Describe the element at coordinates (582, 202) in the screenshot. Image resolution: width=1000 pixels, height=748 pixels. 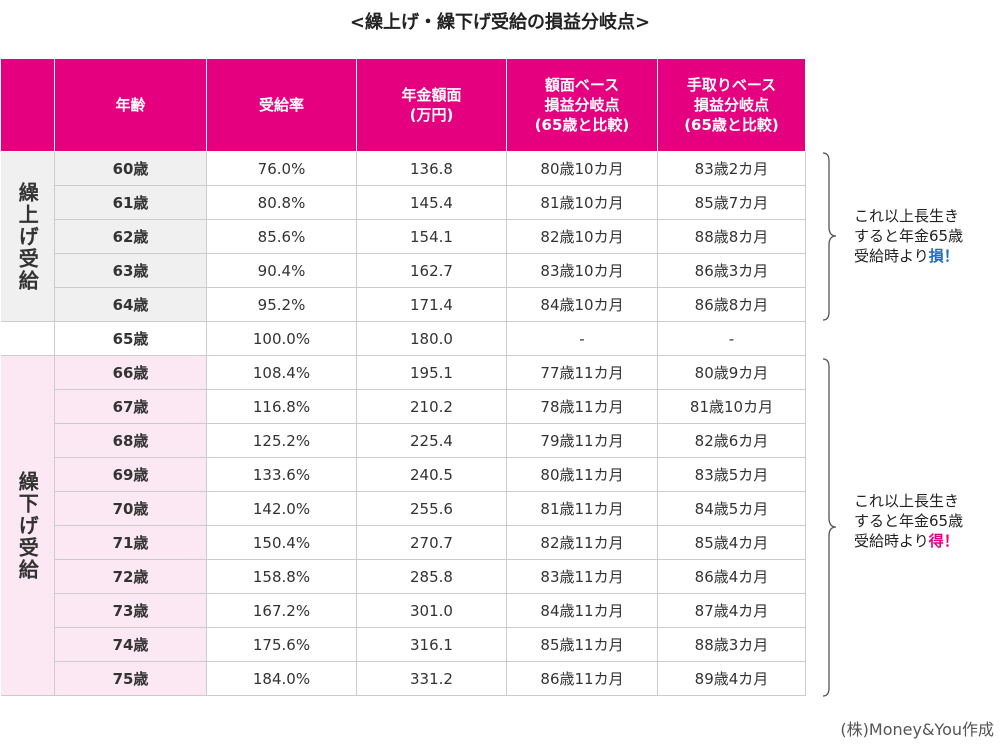
I see `gross-breakeven-cell: 81歳10カ月` at that location.